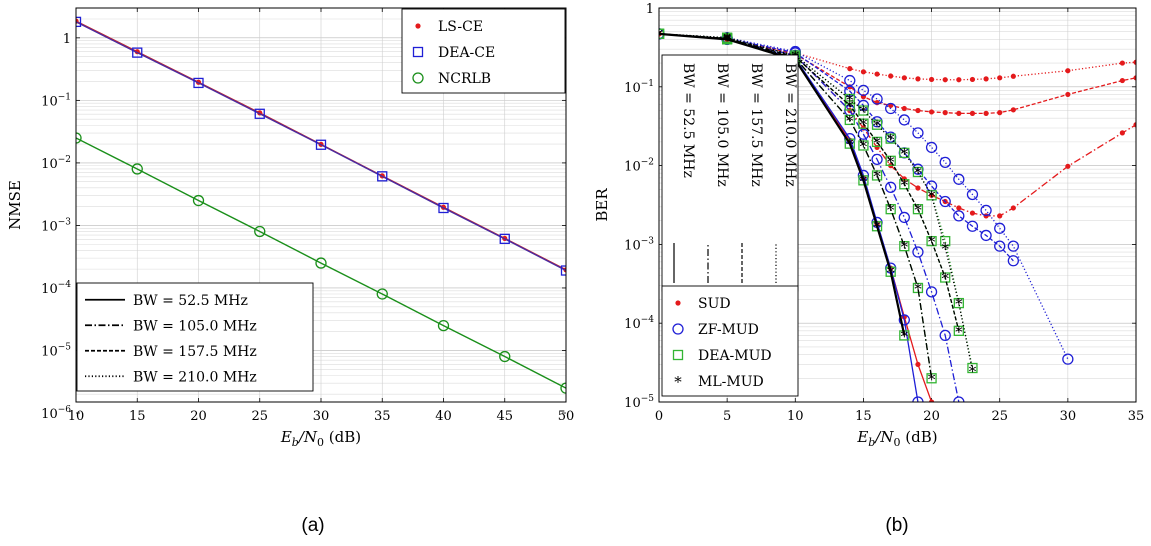 The height and width of the screenshot is (546, 1151). I want to click on series-line-ml-mud, so click(809, 182).